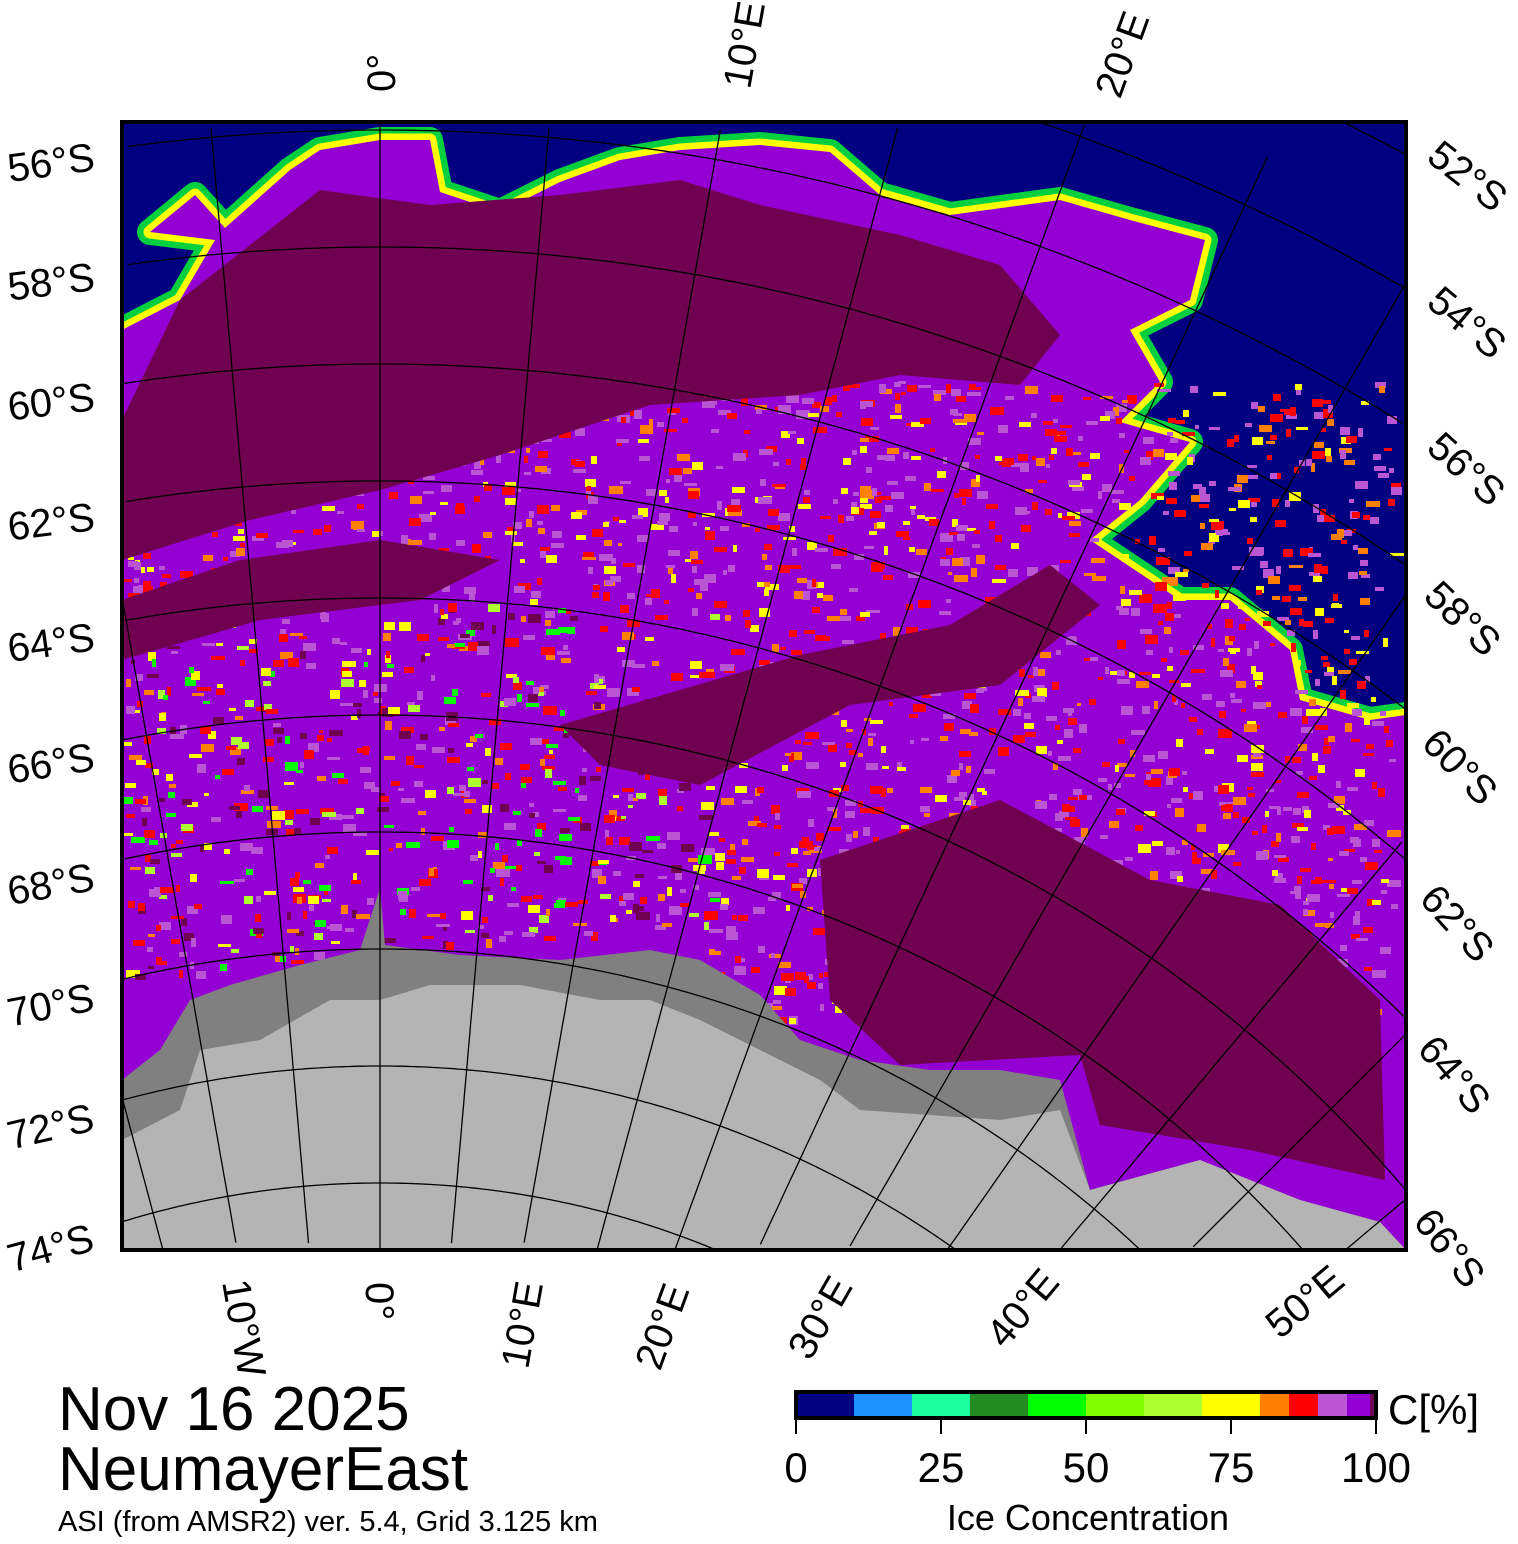 The height and width of the screenshot is (1544, 1518). I want to click on meridian-line, so click(500, 685).